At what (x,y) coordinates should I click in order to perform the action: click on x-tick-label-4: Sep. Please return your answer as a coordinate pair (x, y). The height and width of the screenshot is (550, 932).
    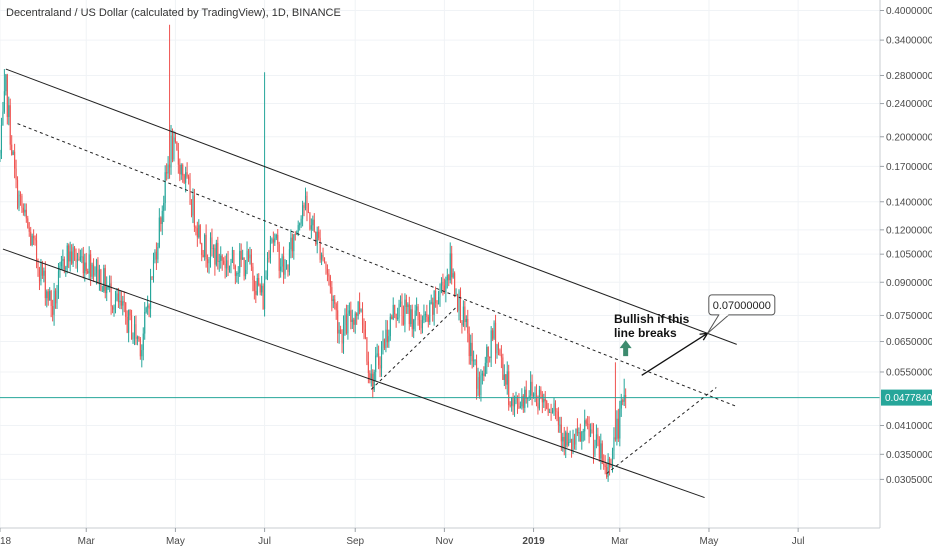
    Looking at the image, I should click on (355, 541).